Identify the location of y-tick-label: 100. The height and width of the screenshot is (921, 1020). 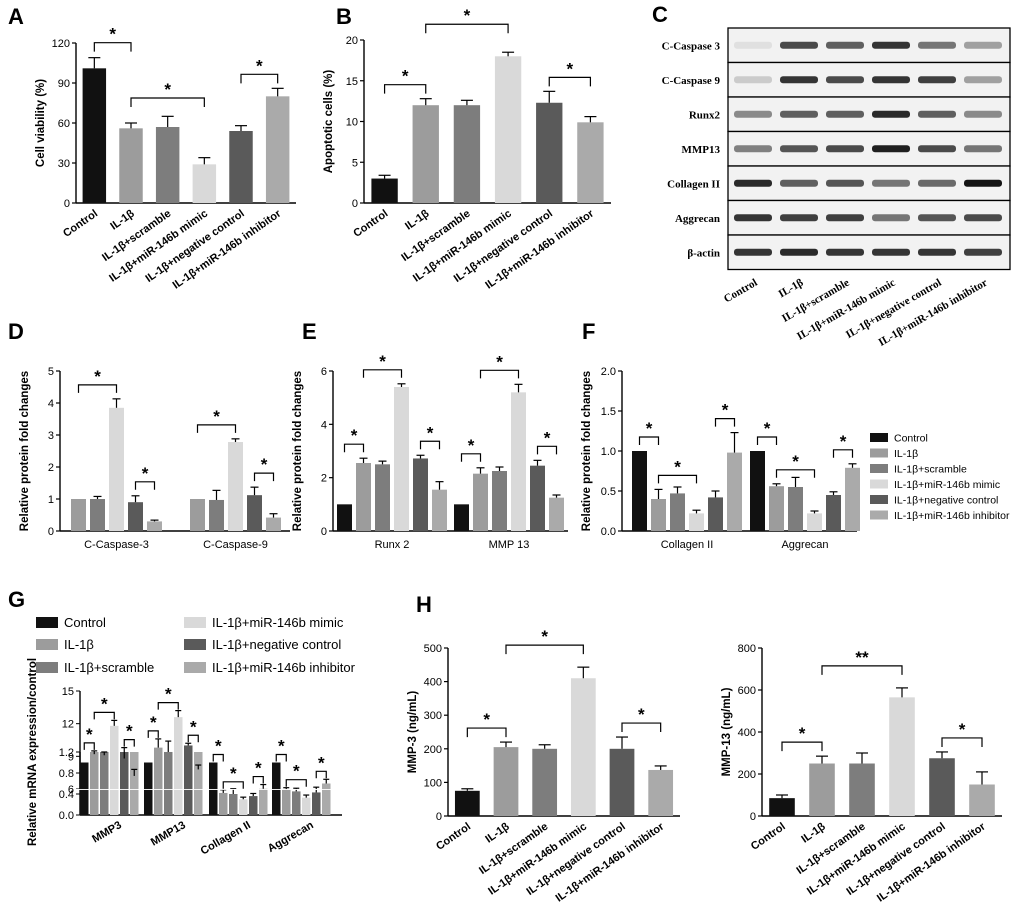
(433, 783).